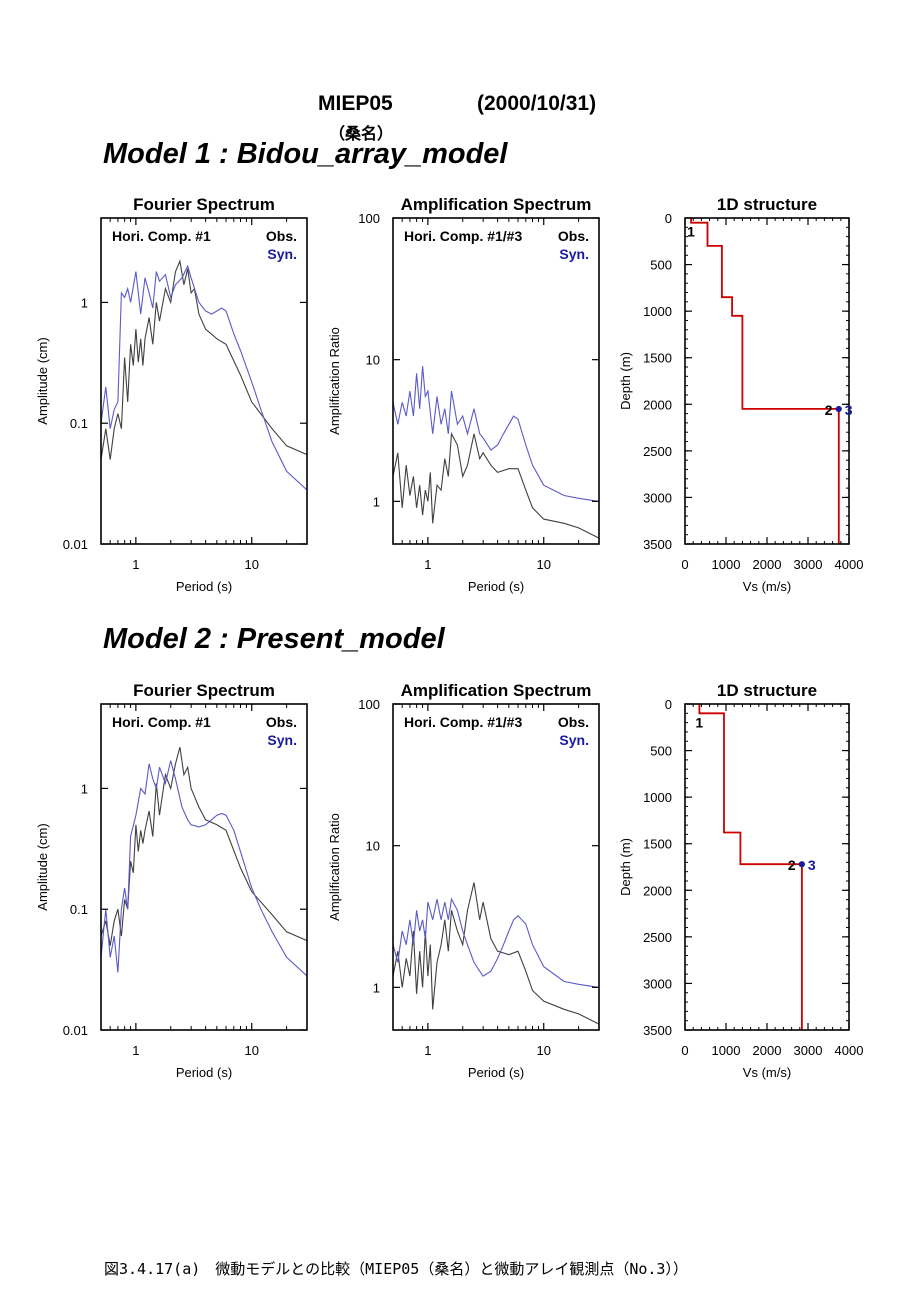 Image resolution: width=898 pixels, height=1294 pixels. What do you see at coordinates (661, 751) in the screenshot?
I see `chart-m2-structure-ytick-label: 500` at bounding box center [661, 751].